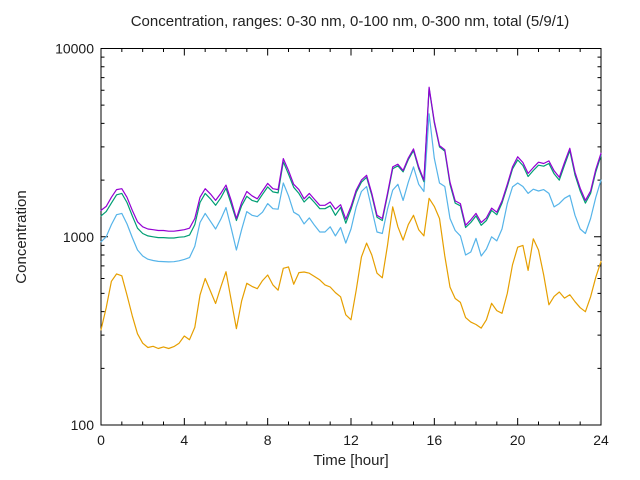  I want to click on x-tick-label: 12, so click(351, 440).